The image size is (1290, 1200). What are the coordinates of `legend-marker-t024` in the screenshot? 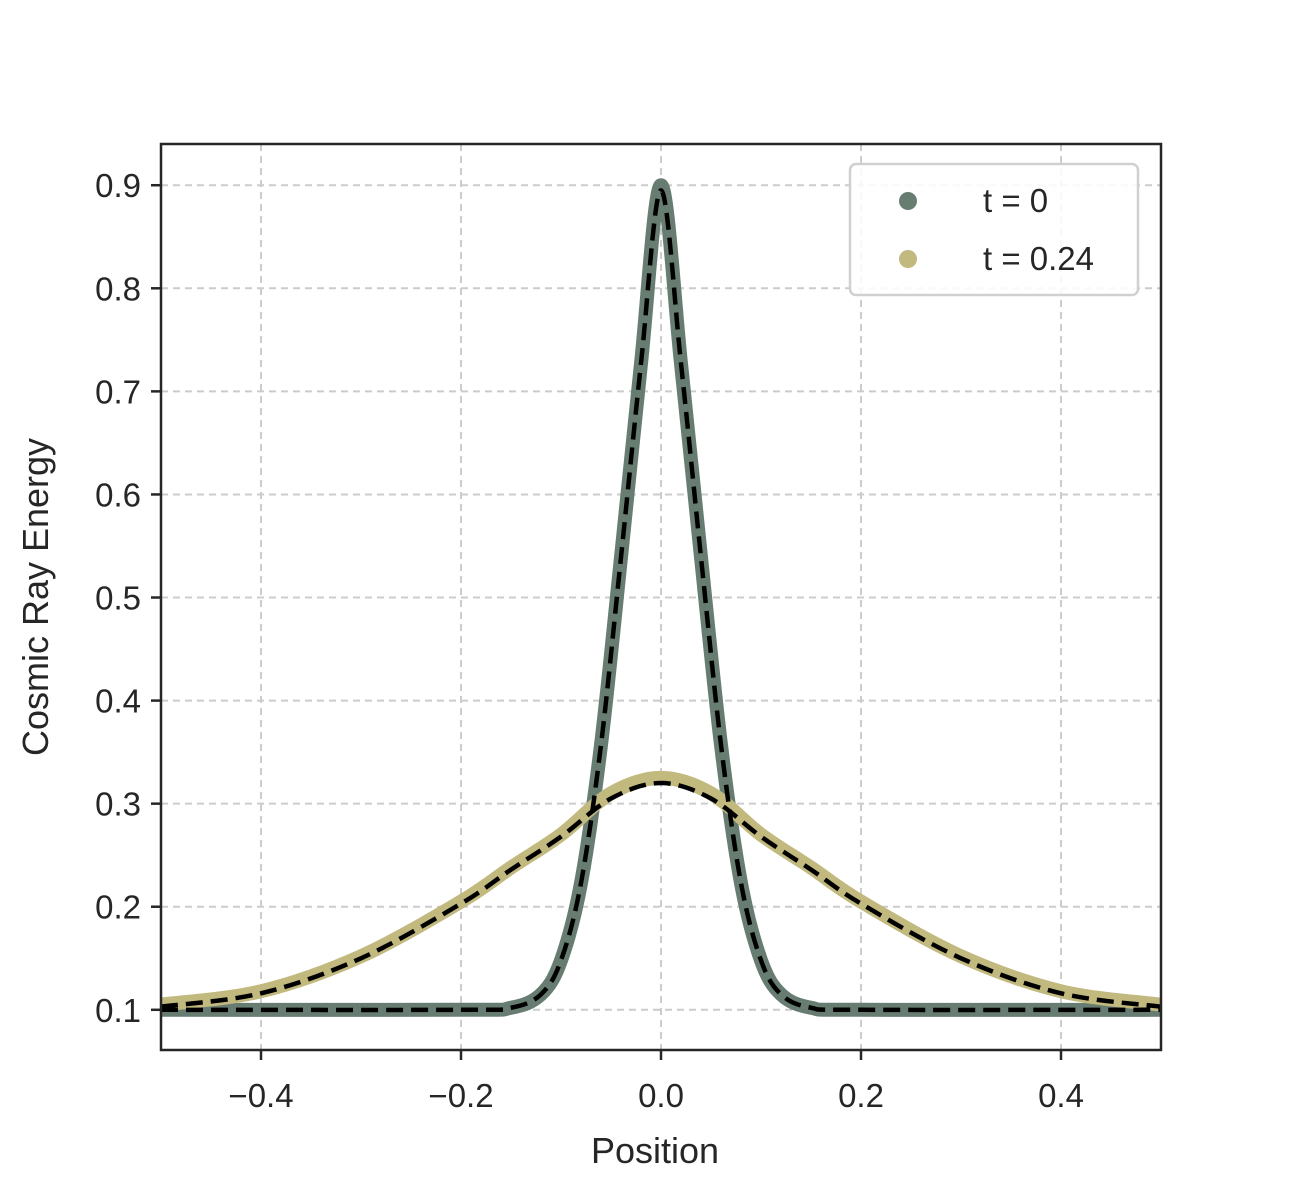 It's located at (908, 259).